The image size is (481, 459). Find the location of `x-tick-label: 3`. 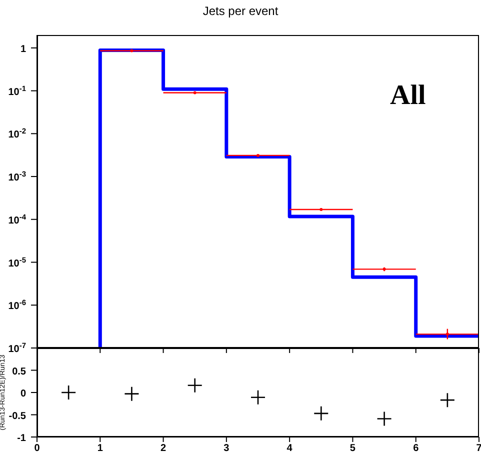

x-tick-label: 3 is located at coordinates (227, 448).